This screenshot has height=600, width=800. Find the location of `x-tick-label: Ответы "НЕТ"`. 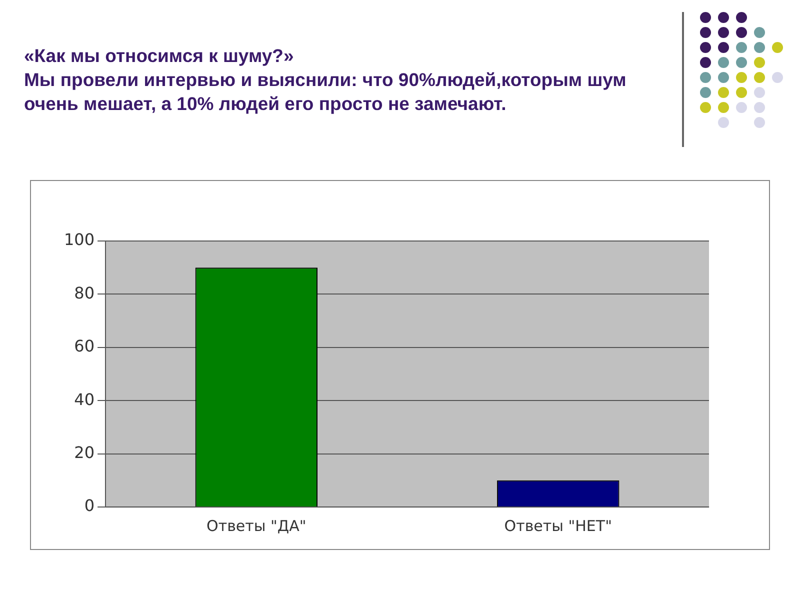

x-tick-label: Ответы "НЕТ" is located at coordinates (558, 525).